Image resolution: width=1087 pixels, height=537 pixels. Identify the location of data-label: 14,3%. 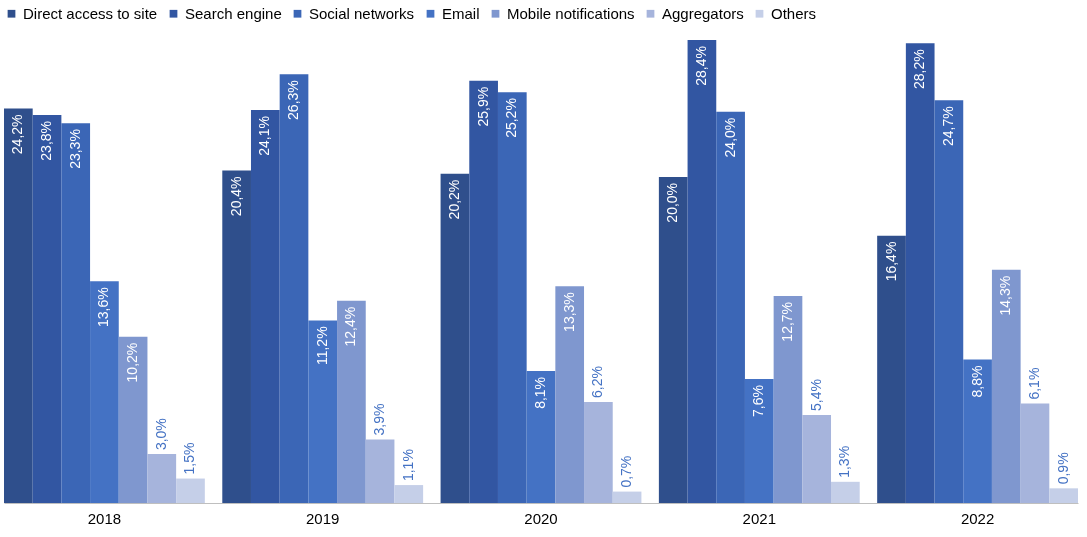
(1005, 295).